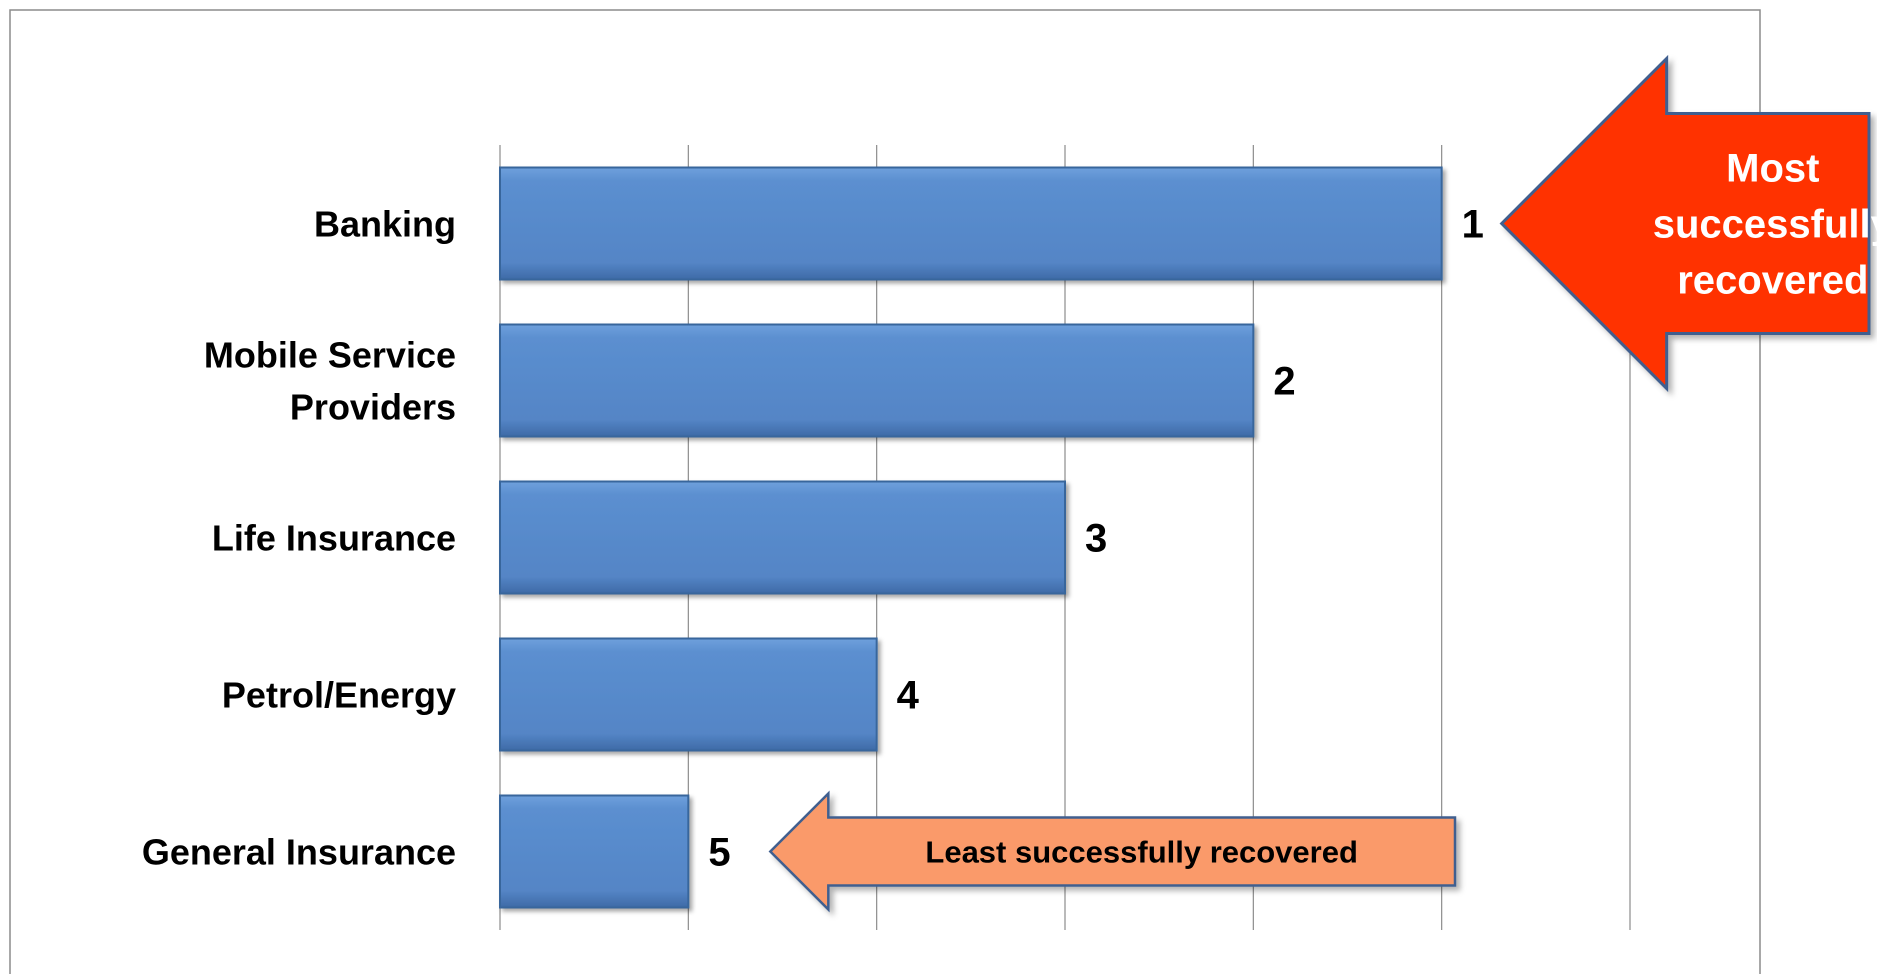 The height and width of the screenshot is (979, 1877). I want to click on category-label: Banking, so click(385, 224).